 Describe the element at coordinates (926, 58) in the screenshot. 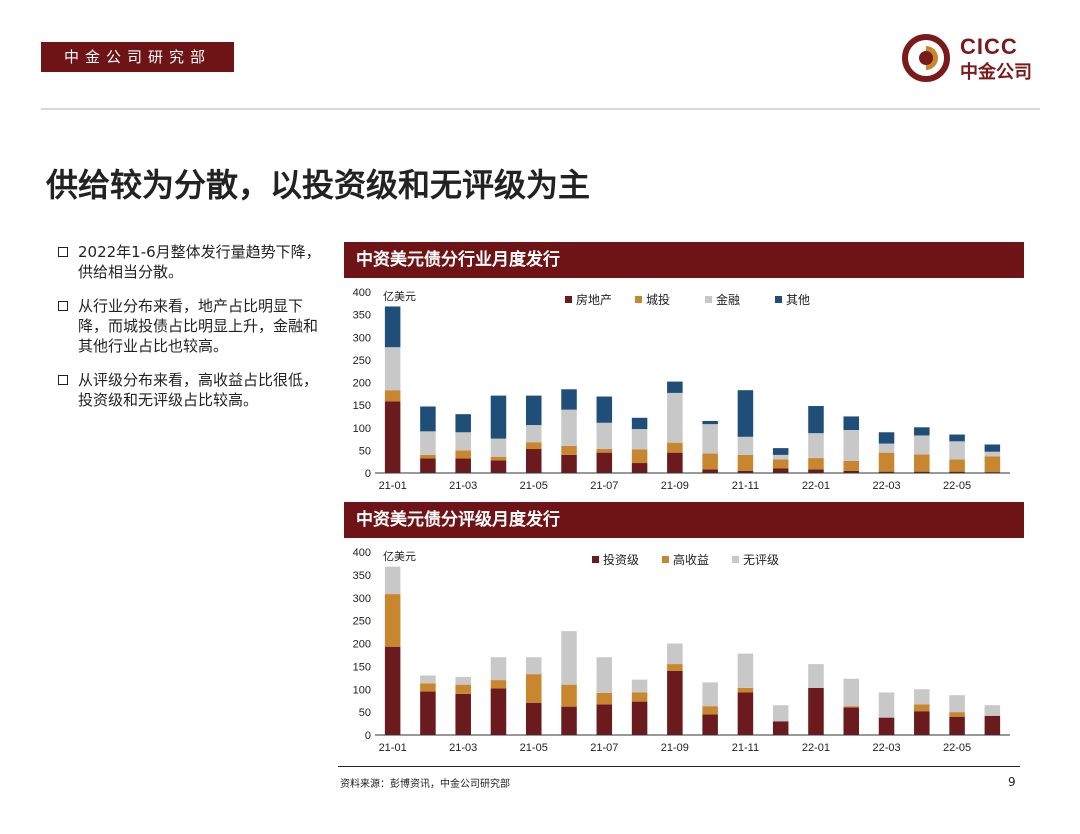

I see `cicc-logo-icon` at that location.